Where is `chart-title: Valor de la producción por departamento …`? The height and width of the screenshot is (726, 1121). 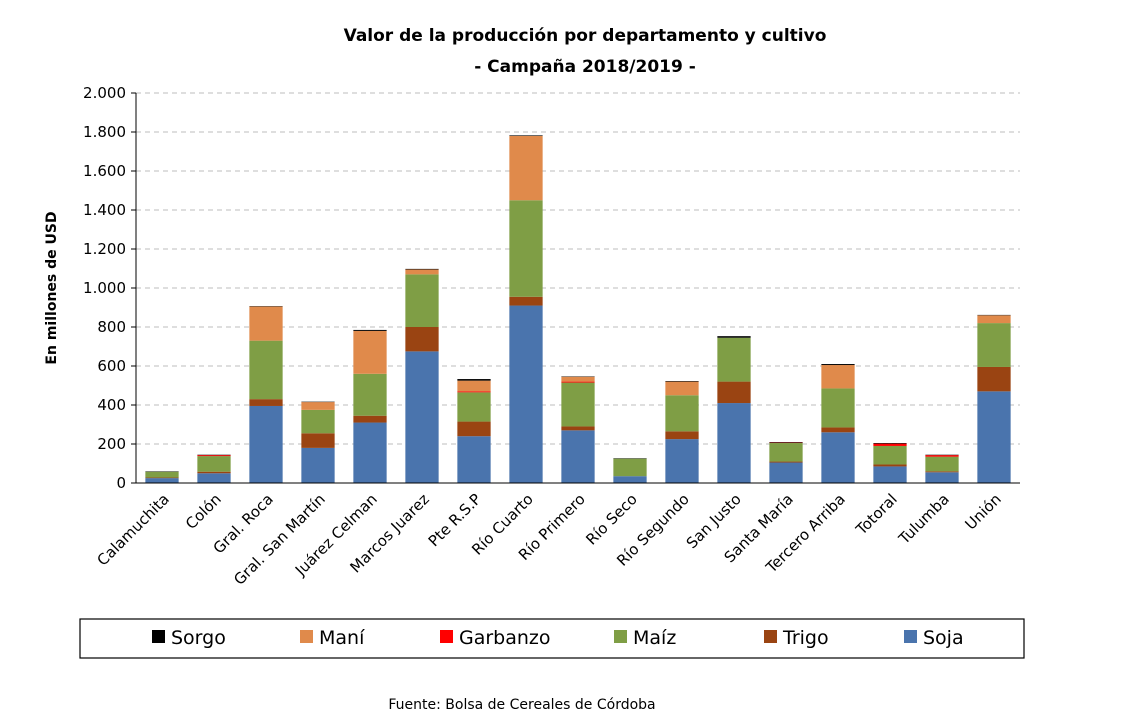
chart-title: Valor de la producción por departamento … is located at coordinates (585, 36).